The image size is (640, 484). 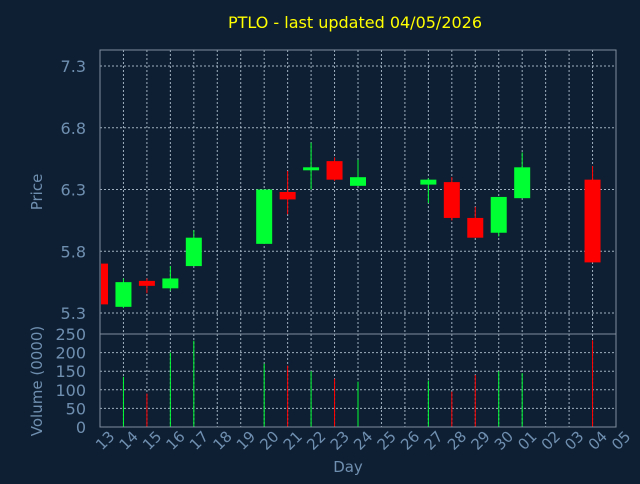 I want to click on day-tick-label: 15, so click(x=152, y=441).